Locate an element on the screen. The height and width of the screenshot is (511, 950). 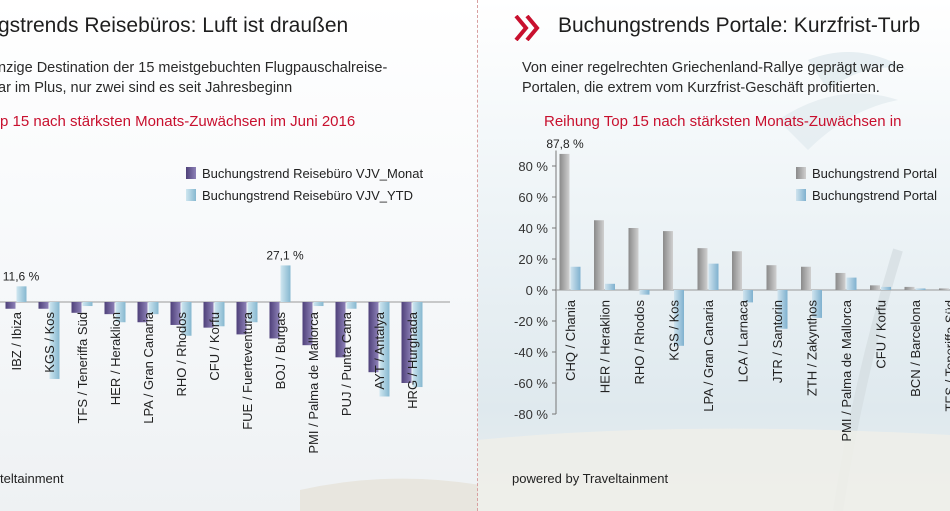
y-tick-label-8: -80 % is located at coordinates (531, 414).